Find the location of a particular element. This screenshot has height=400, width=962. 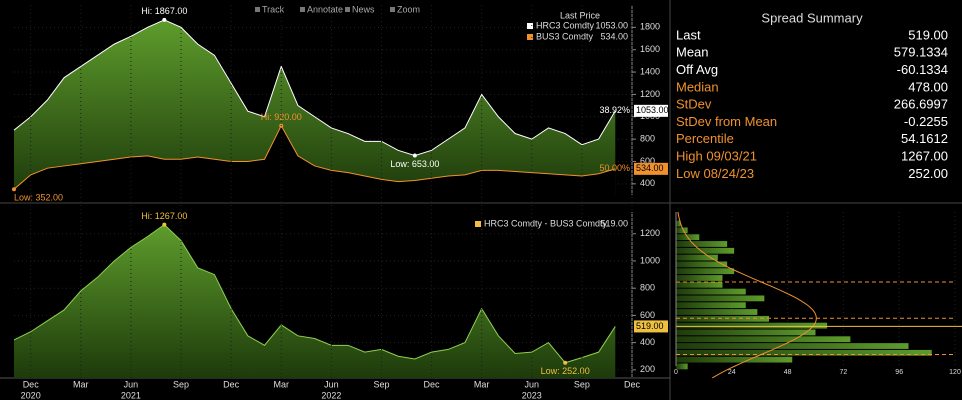

summary-value: 266.6997 is located at coordinates (921, 104).